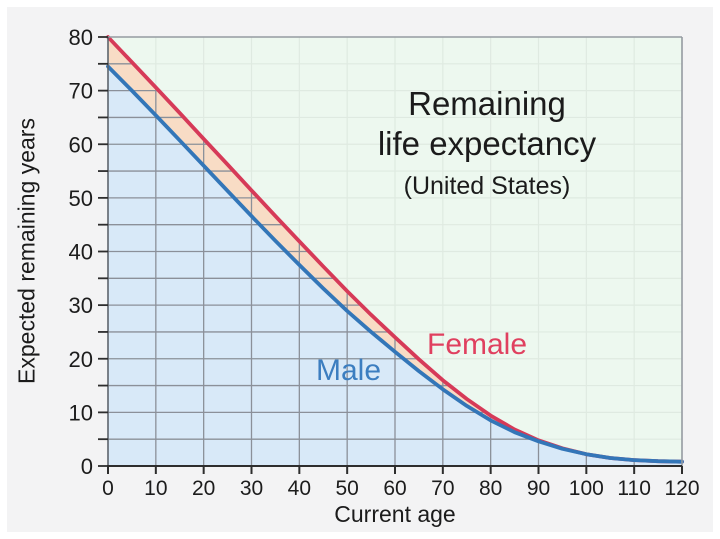  I want to click on y-axis-ticks: 0 10 20 30 40 50 60 70 80, so click(88, 252).